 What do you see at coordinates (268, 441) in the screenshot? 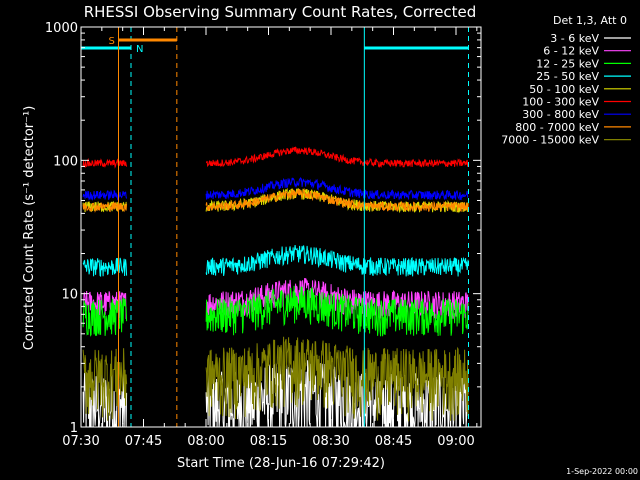
I see `x-tick-label: 08:15` at bounding box center [268, 441].